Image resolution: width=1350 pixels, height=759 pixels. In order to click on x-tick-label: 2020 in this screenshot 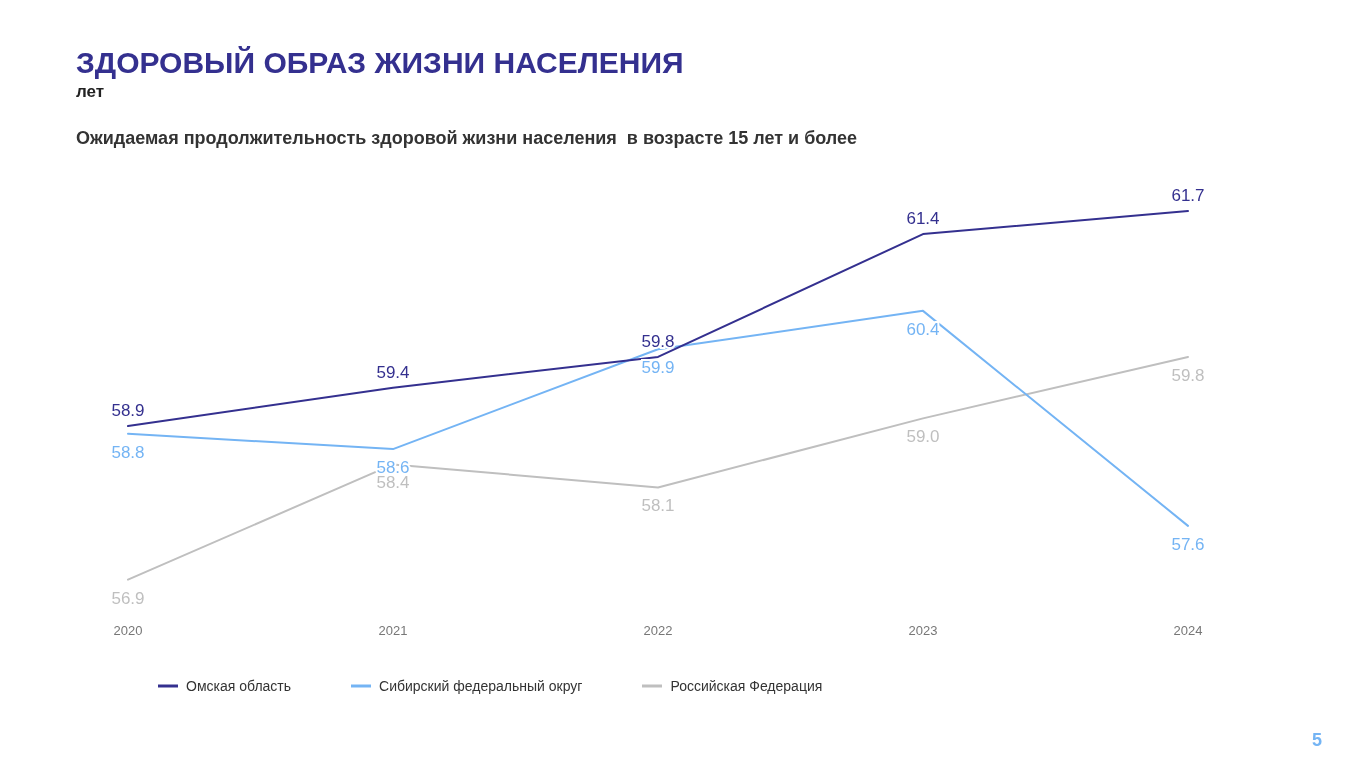, I will do `click(128, 631)`.